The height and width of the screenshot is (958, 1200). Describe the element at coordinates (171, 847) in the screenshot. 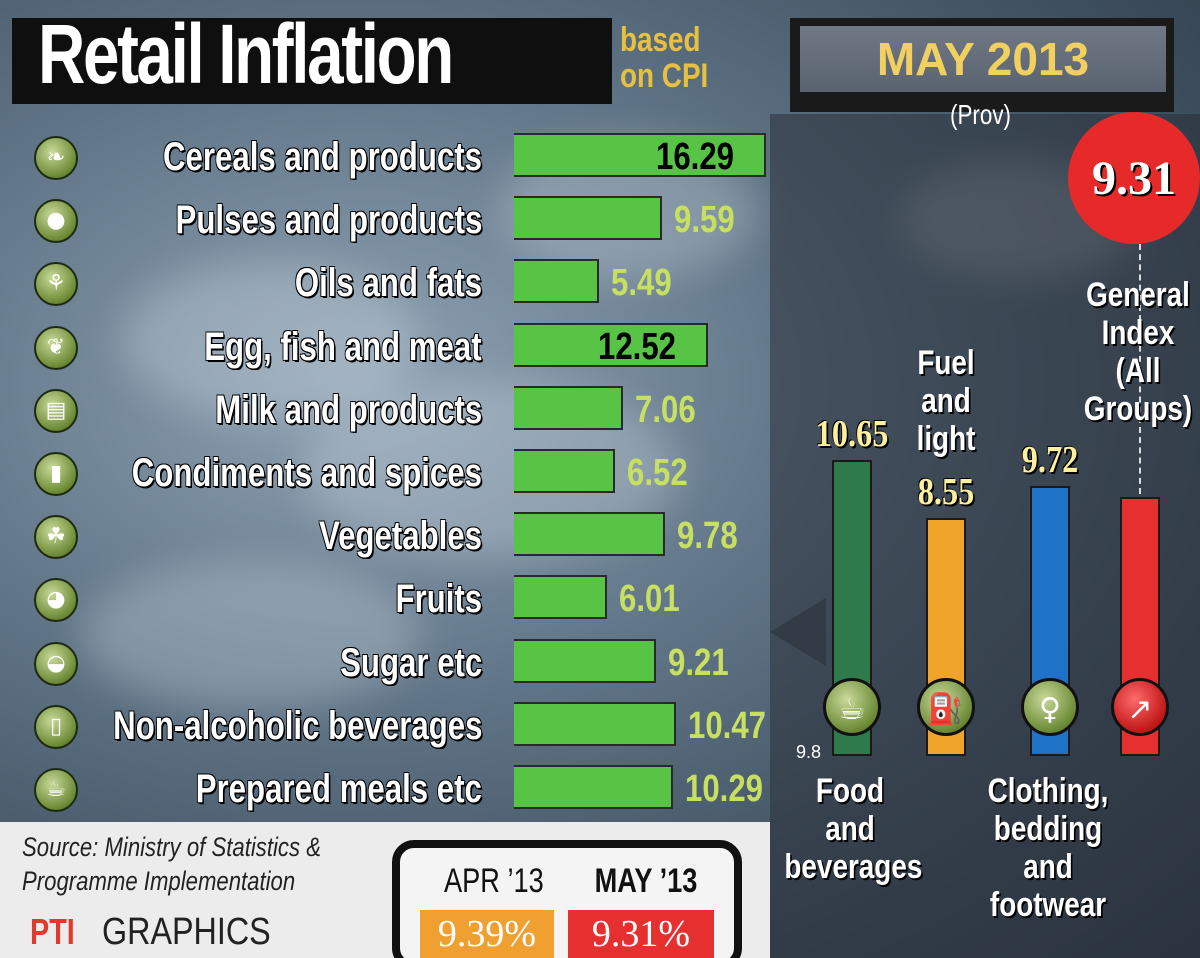

I see `source-line-1: Source: Ministry of Statistics &` at that location.